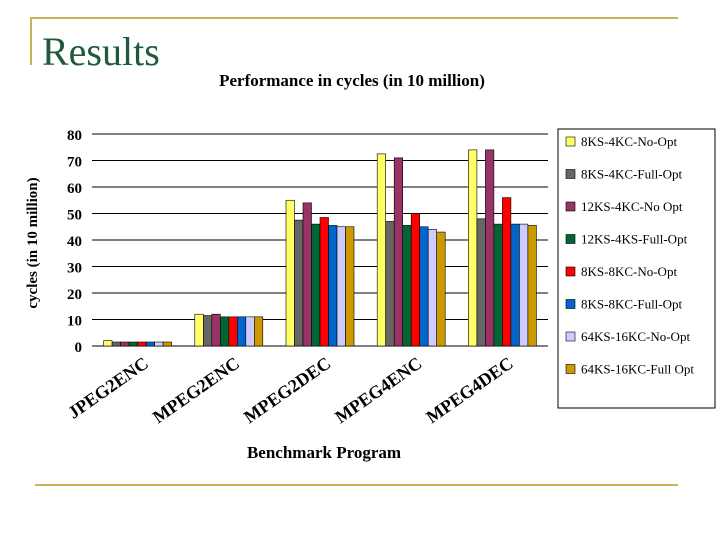 This screenshot has height=540, width=720. Describe the element at coordinates (287, 390) in the screenshot. I see `x-tick-label: MPEG2DEC` at that location.